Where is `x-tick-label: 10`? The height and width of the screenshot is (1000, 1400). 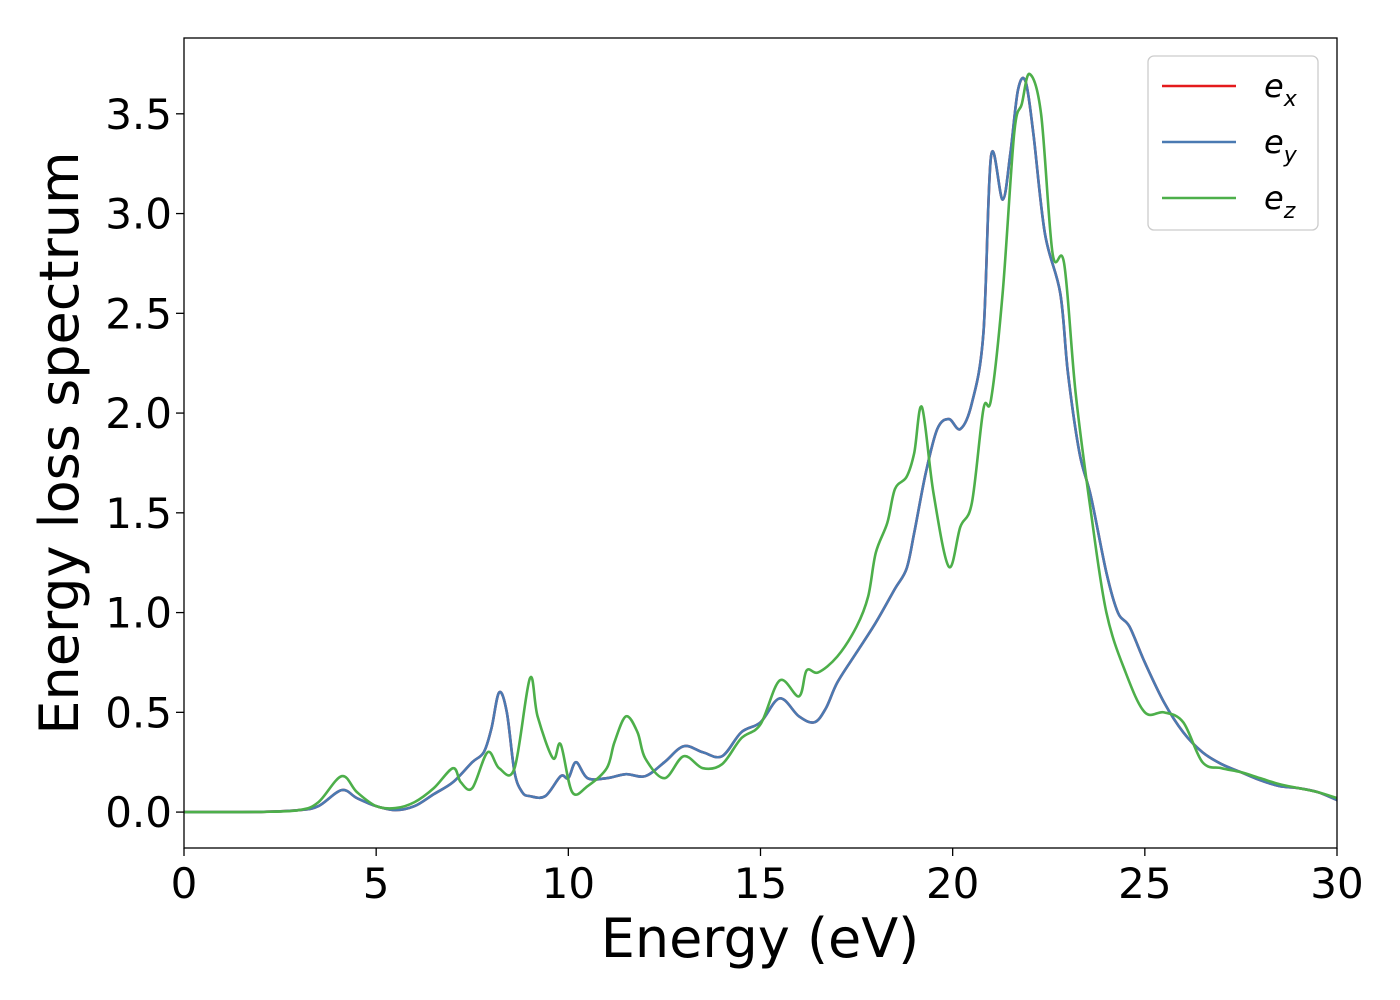 x-tick-label: 10 is located at coordinates (568, 883).